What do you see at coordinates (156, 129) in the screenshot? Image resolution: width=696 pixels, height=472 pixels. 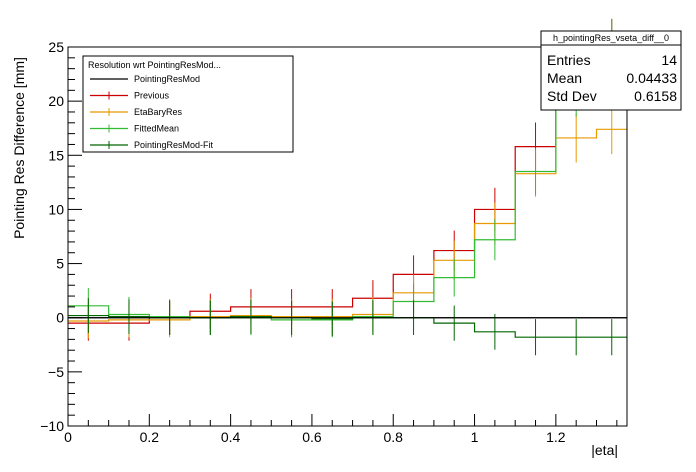 I see `legend-entry-label: FittedMean` at bounding box center [156, 129].